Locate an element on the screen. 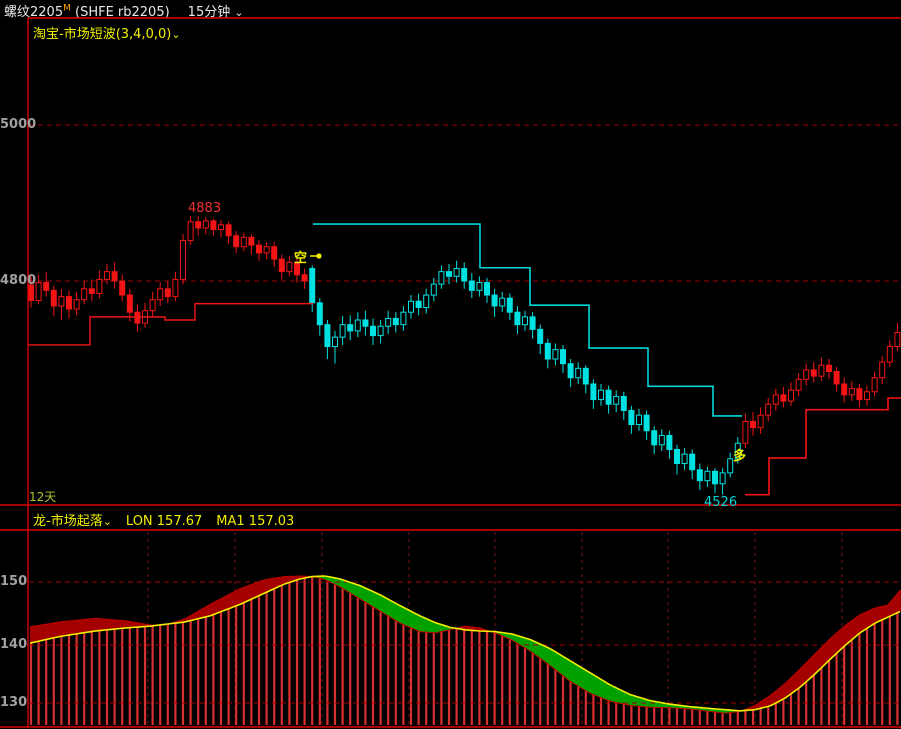  symbol-flag-badge: M is located at coordinates (67, 8).